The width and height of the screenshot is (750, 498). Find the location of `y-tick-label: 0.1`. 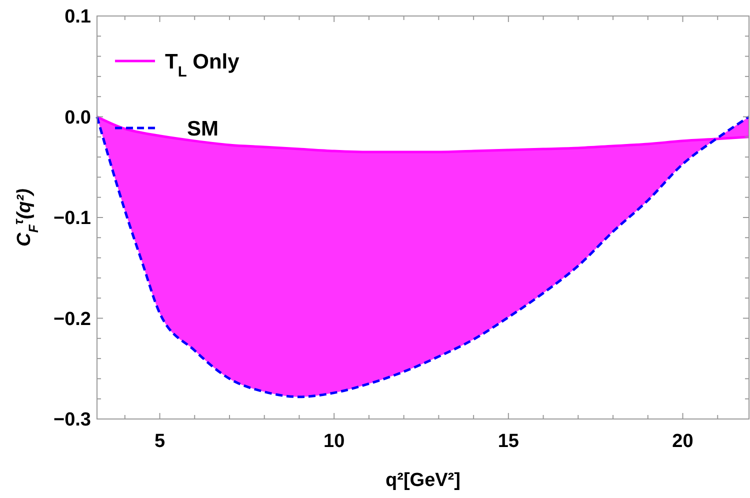

y-tick-label: 0.1 is located at coordinates (78, 17).